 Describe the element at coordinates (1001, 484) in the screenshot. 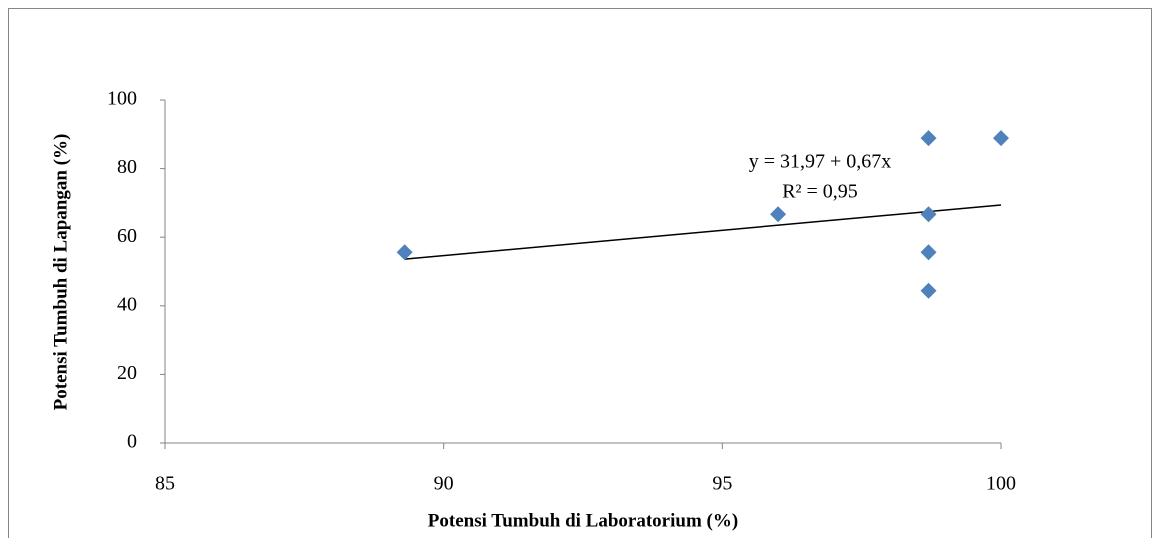

I see `x-tick-label: 100` at that location.